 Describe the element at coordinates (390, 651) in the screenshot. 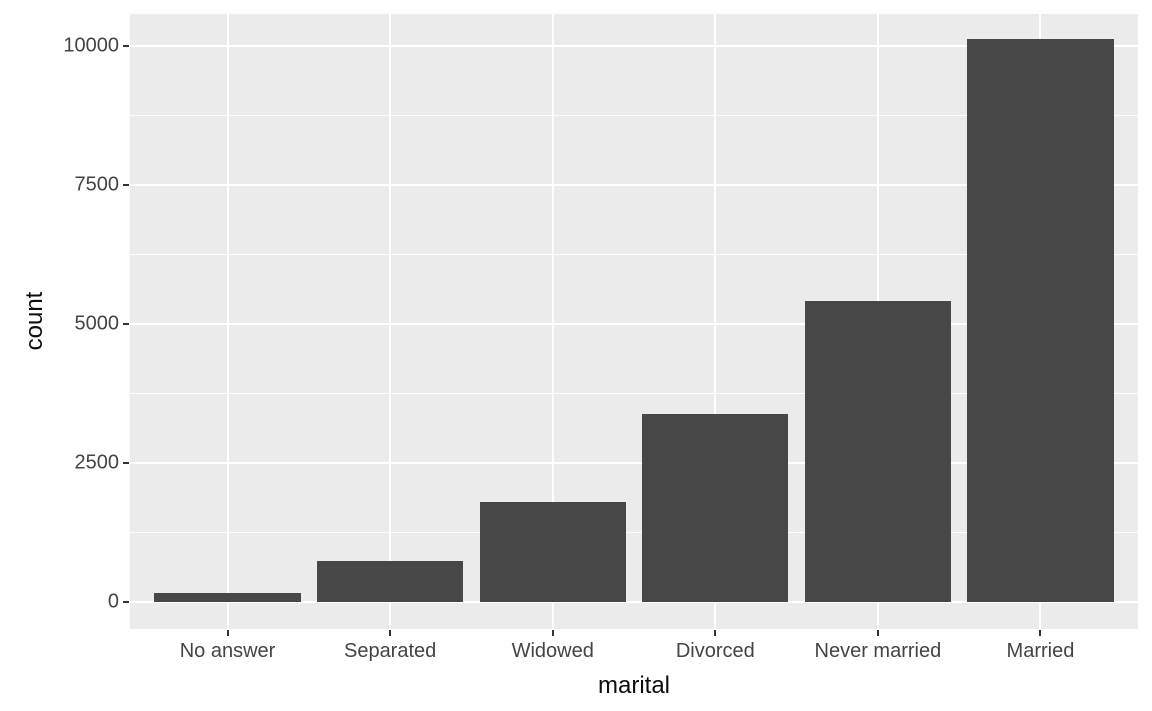

I see `x-tick-label: Separated` at that location.